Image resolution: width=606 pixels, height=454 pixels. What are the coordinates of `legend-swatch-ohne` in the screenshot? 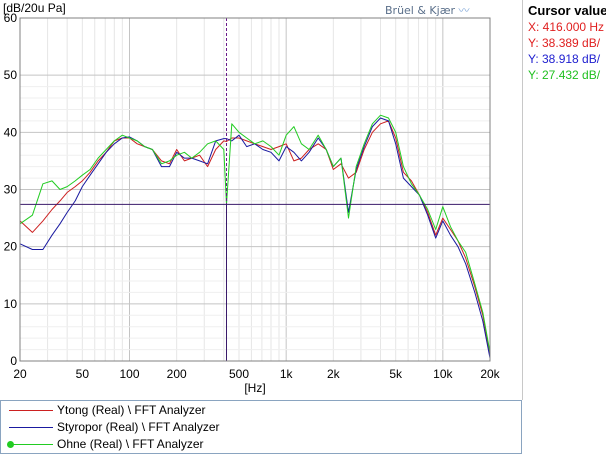 It's located at (31, 444).